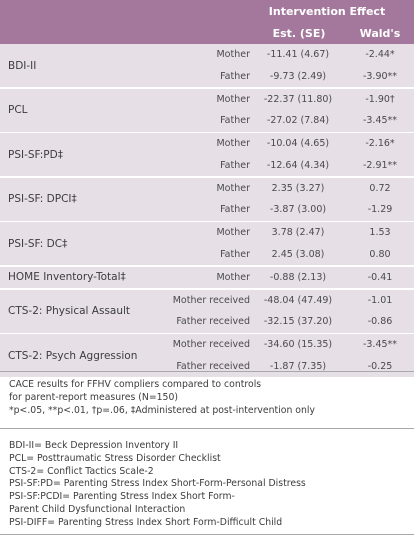  What do you see at coordinates (207, 144) in the screenshot?
I see `table-row: Mother -10.04 (4.65) -2.16*` at bounding box center [207, 144].